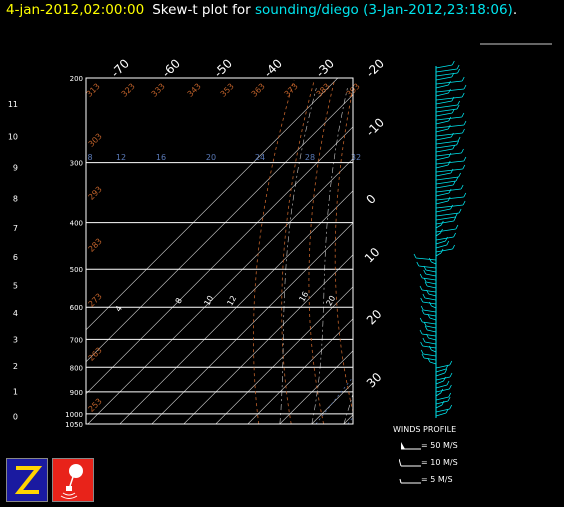 The width and height of the screenshot is (564, 507). Describe the element at coordinates (323, 90) in the screenshot. I see `dry-adiabat-label: 383` at that location.